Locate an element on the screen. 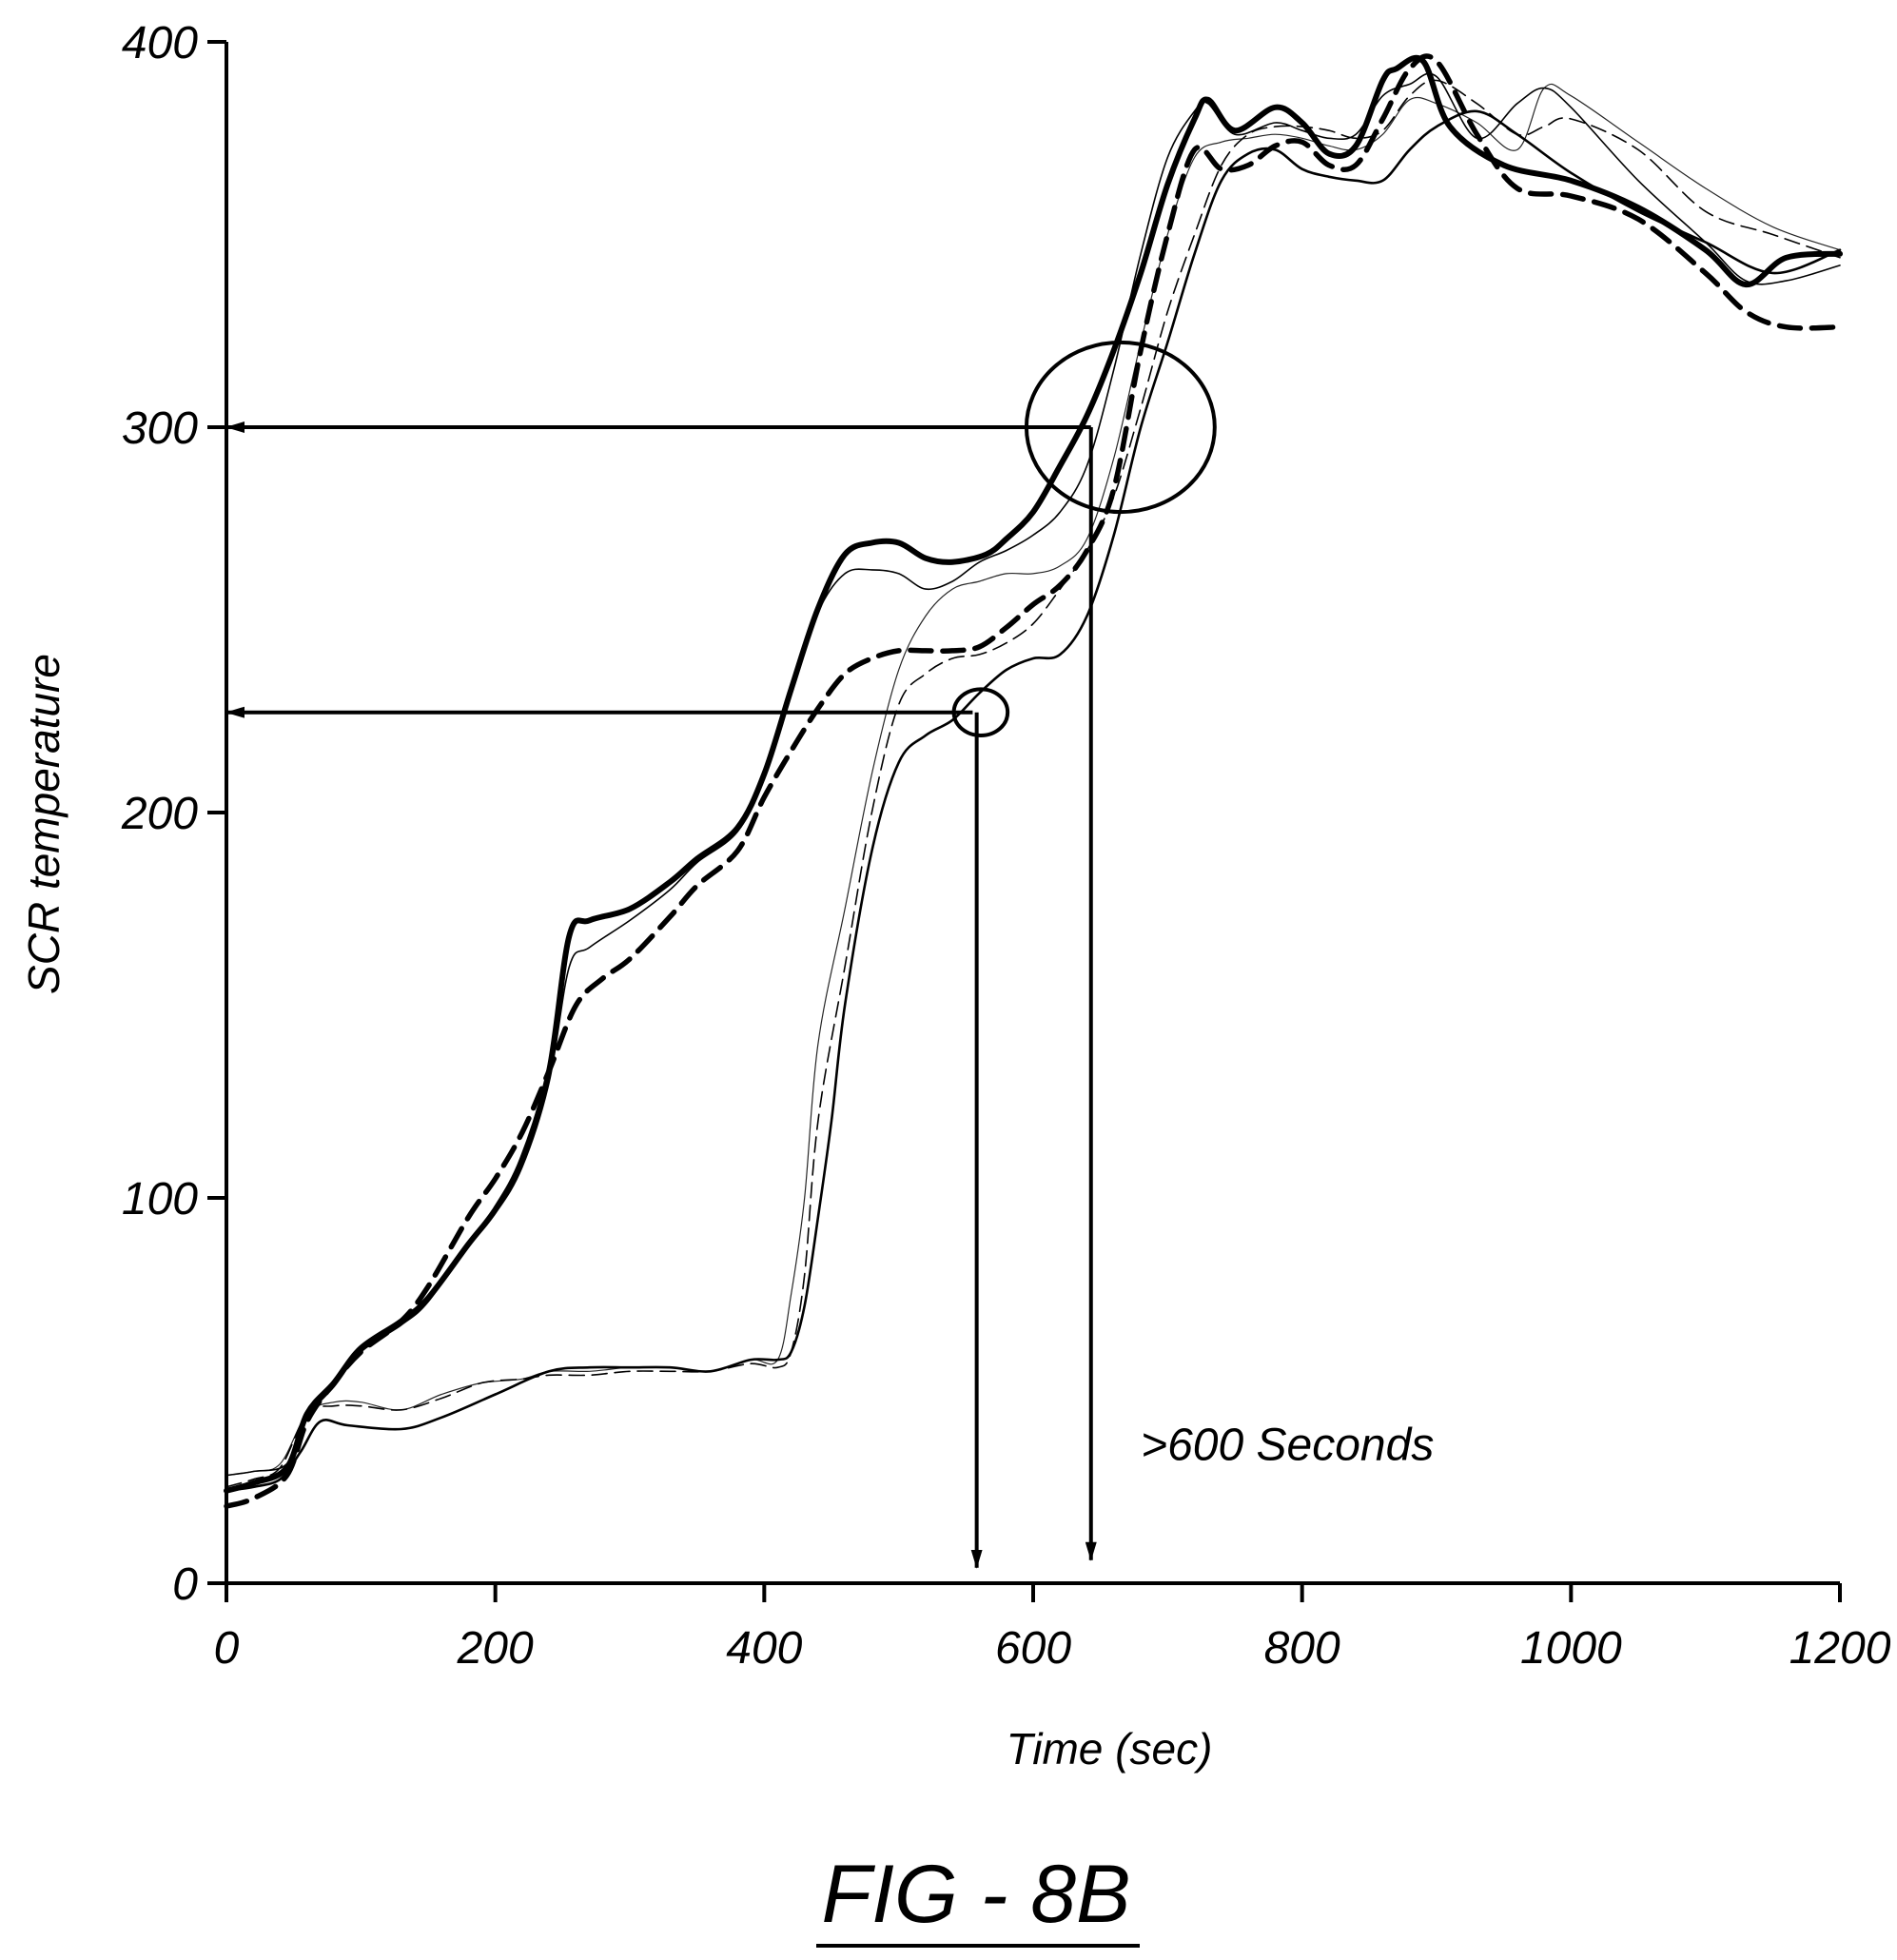 Image resolution: width=1897 pixels, height=1960 pixels. x-tick-label: 0 is located at coordinates (227, 1648).